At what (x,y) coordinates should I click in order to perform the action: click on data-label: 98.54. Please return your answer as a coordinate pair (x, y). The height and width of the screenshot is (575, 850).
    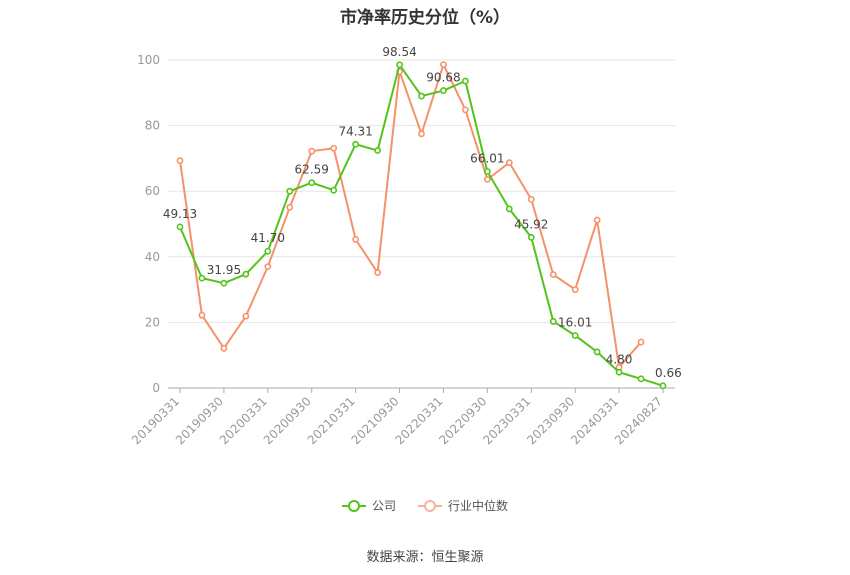
    Looking at the image, I should click on (399, 52).